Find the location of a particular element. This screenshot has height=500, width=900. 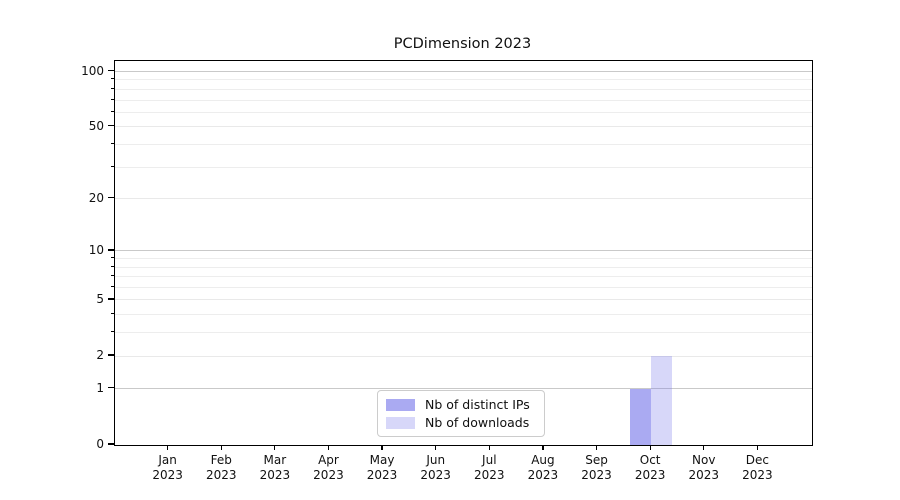

x-tick-label: Aug 2023 is located at coordinates (543, 468).